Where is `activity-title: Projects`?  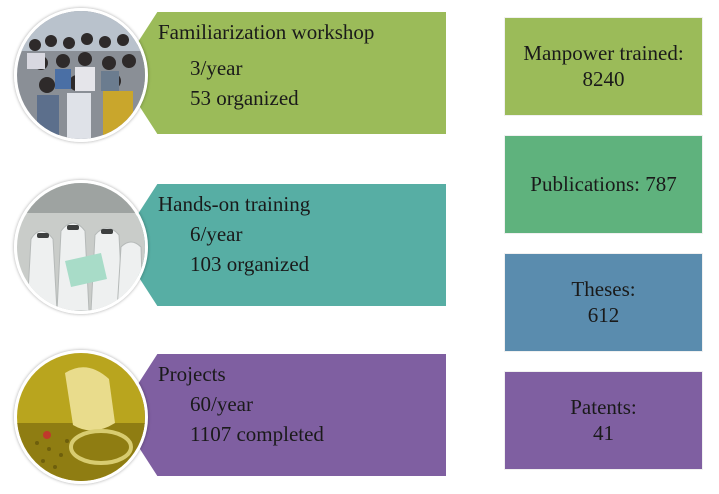 activity-title: Projects is located at coordinates (192, 374).